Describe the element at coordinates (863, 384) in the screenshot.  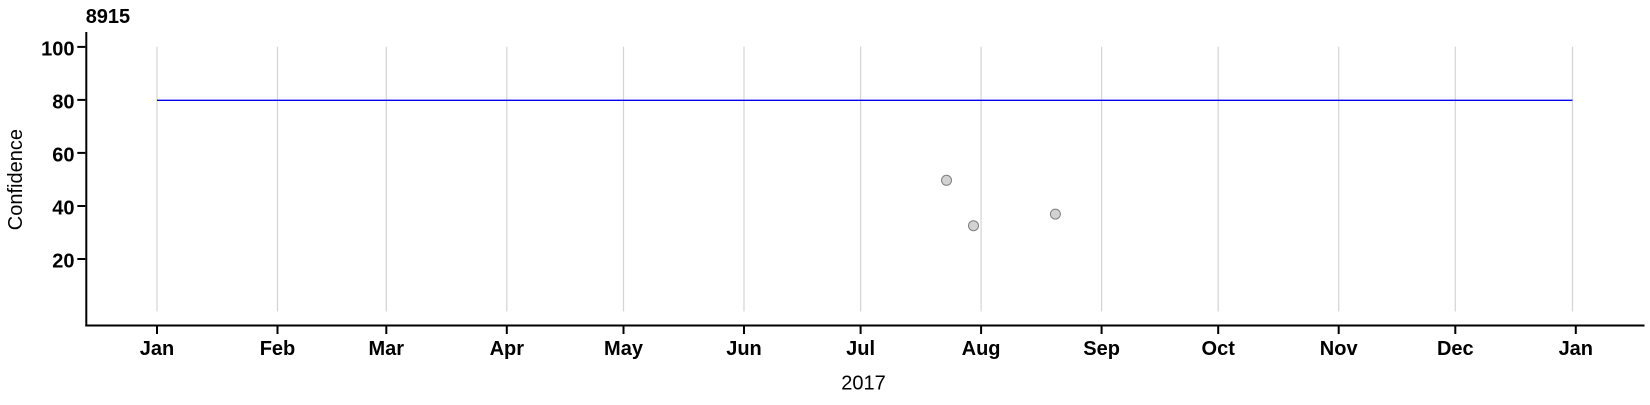
I see `svg-text: 2017` at that location.